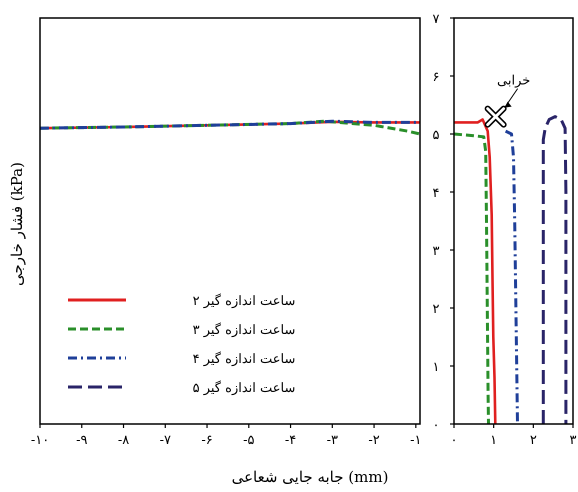 The width and height of the screenshot is (578, 492). I want to click on y-tick-label: ۳, so click(436, 251).